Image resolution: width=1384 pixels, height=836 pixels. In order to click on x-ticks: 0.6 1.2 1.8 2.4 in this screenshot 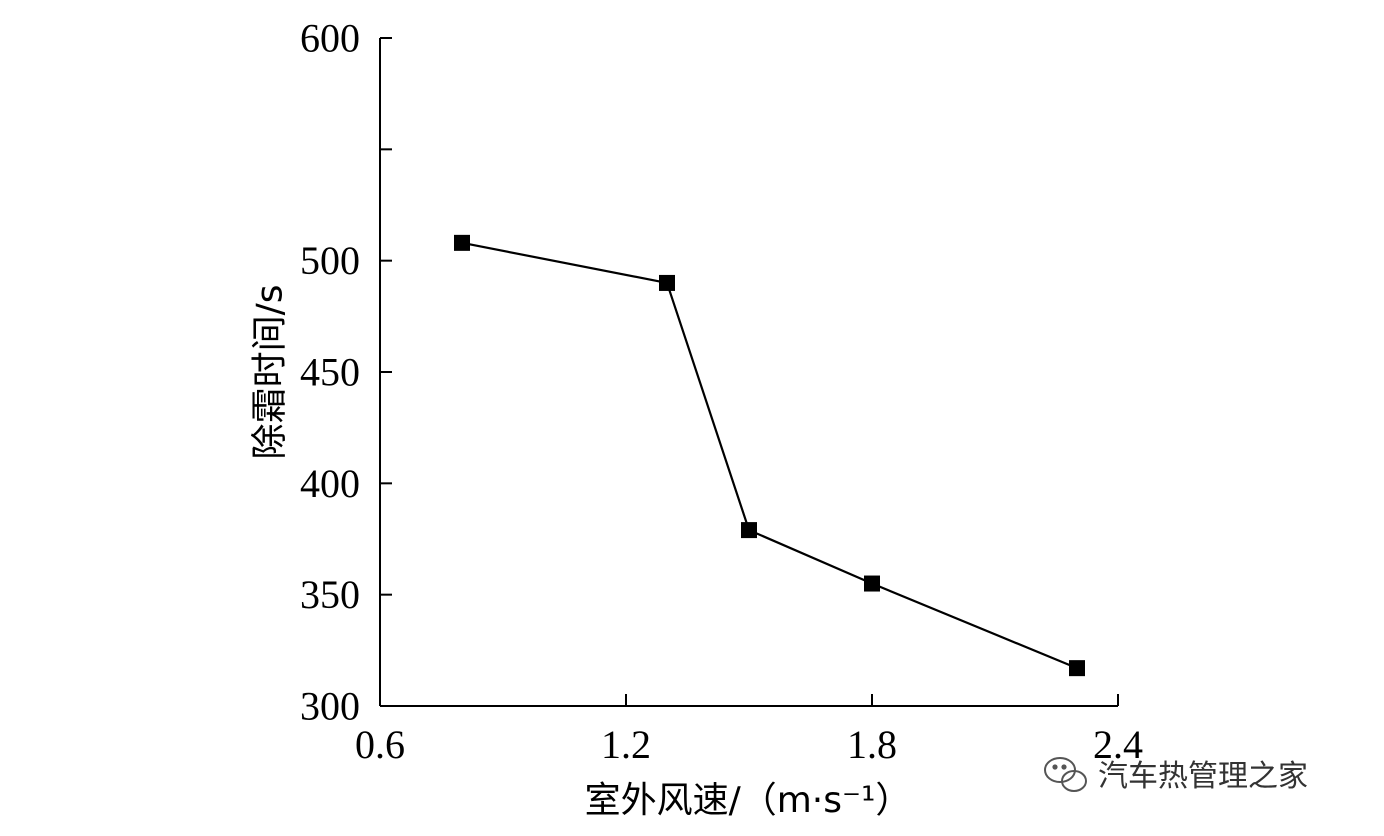, I will do `click(749, 730)`.